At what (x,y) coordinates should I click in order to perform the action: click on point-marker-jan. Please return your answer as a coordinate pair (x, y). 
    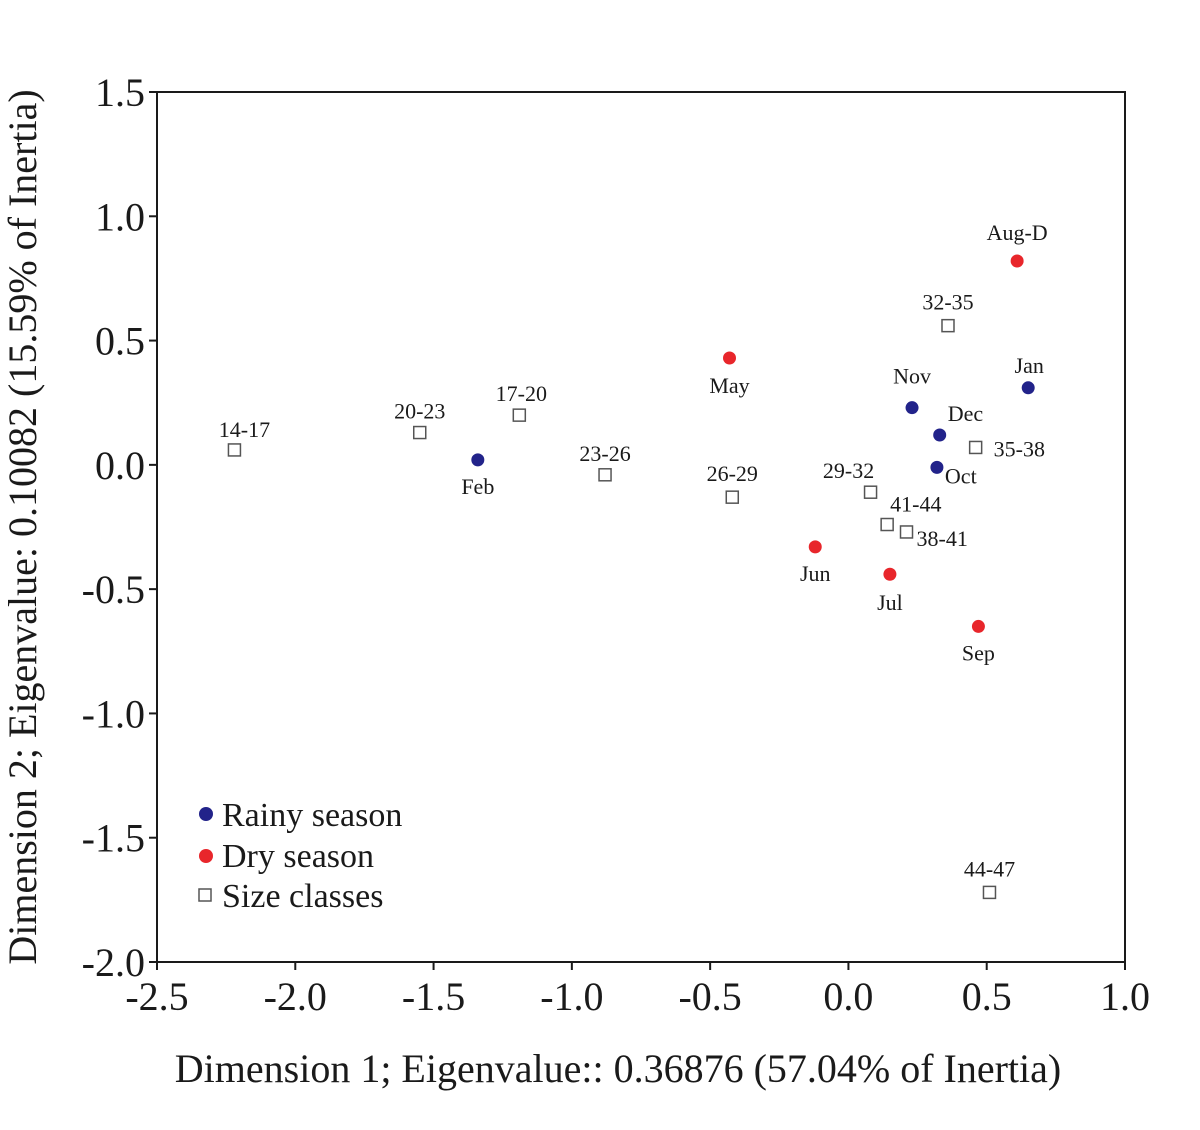
    Looking at the image, I should click on (1028, 388).